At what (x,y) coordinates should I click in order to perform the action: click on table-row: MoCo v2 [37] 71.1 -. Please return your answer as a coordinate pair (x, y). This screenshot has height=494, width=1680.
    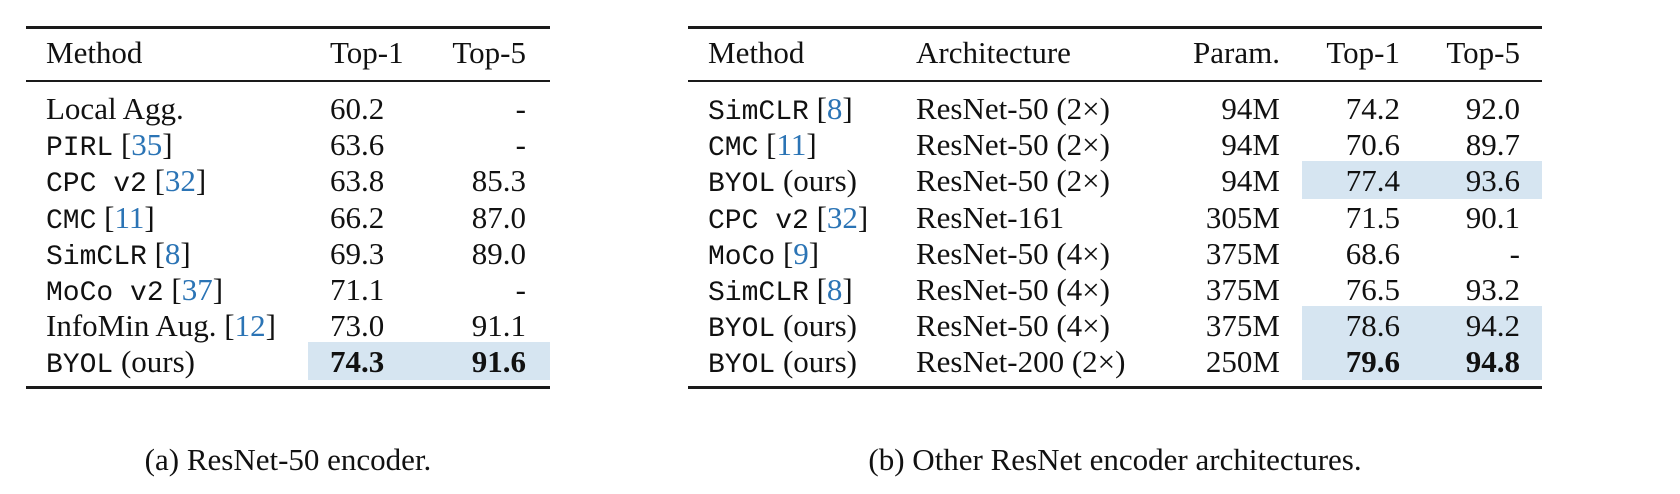
    Looking at the image, I should click on (288, 290).